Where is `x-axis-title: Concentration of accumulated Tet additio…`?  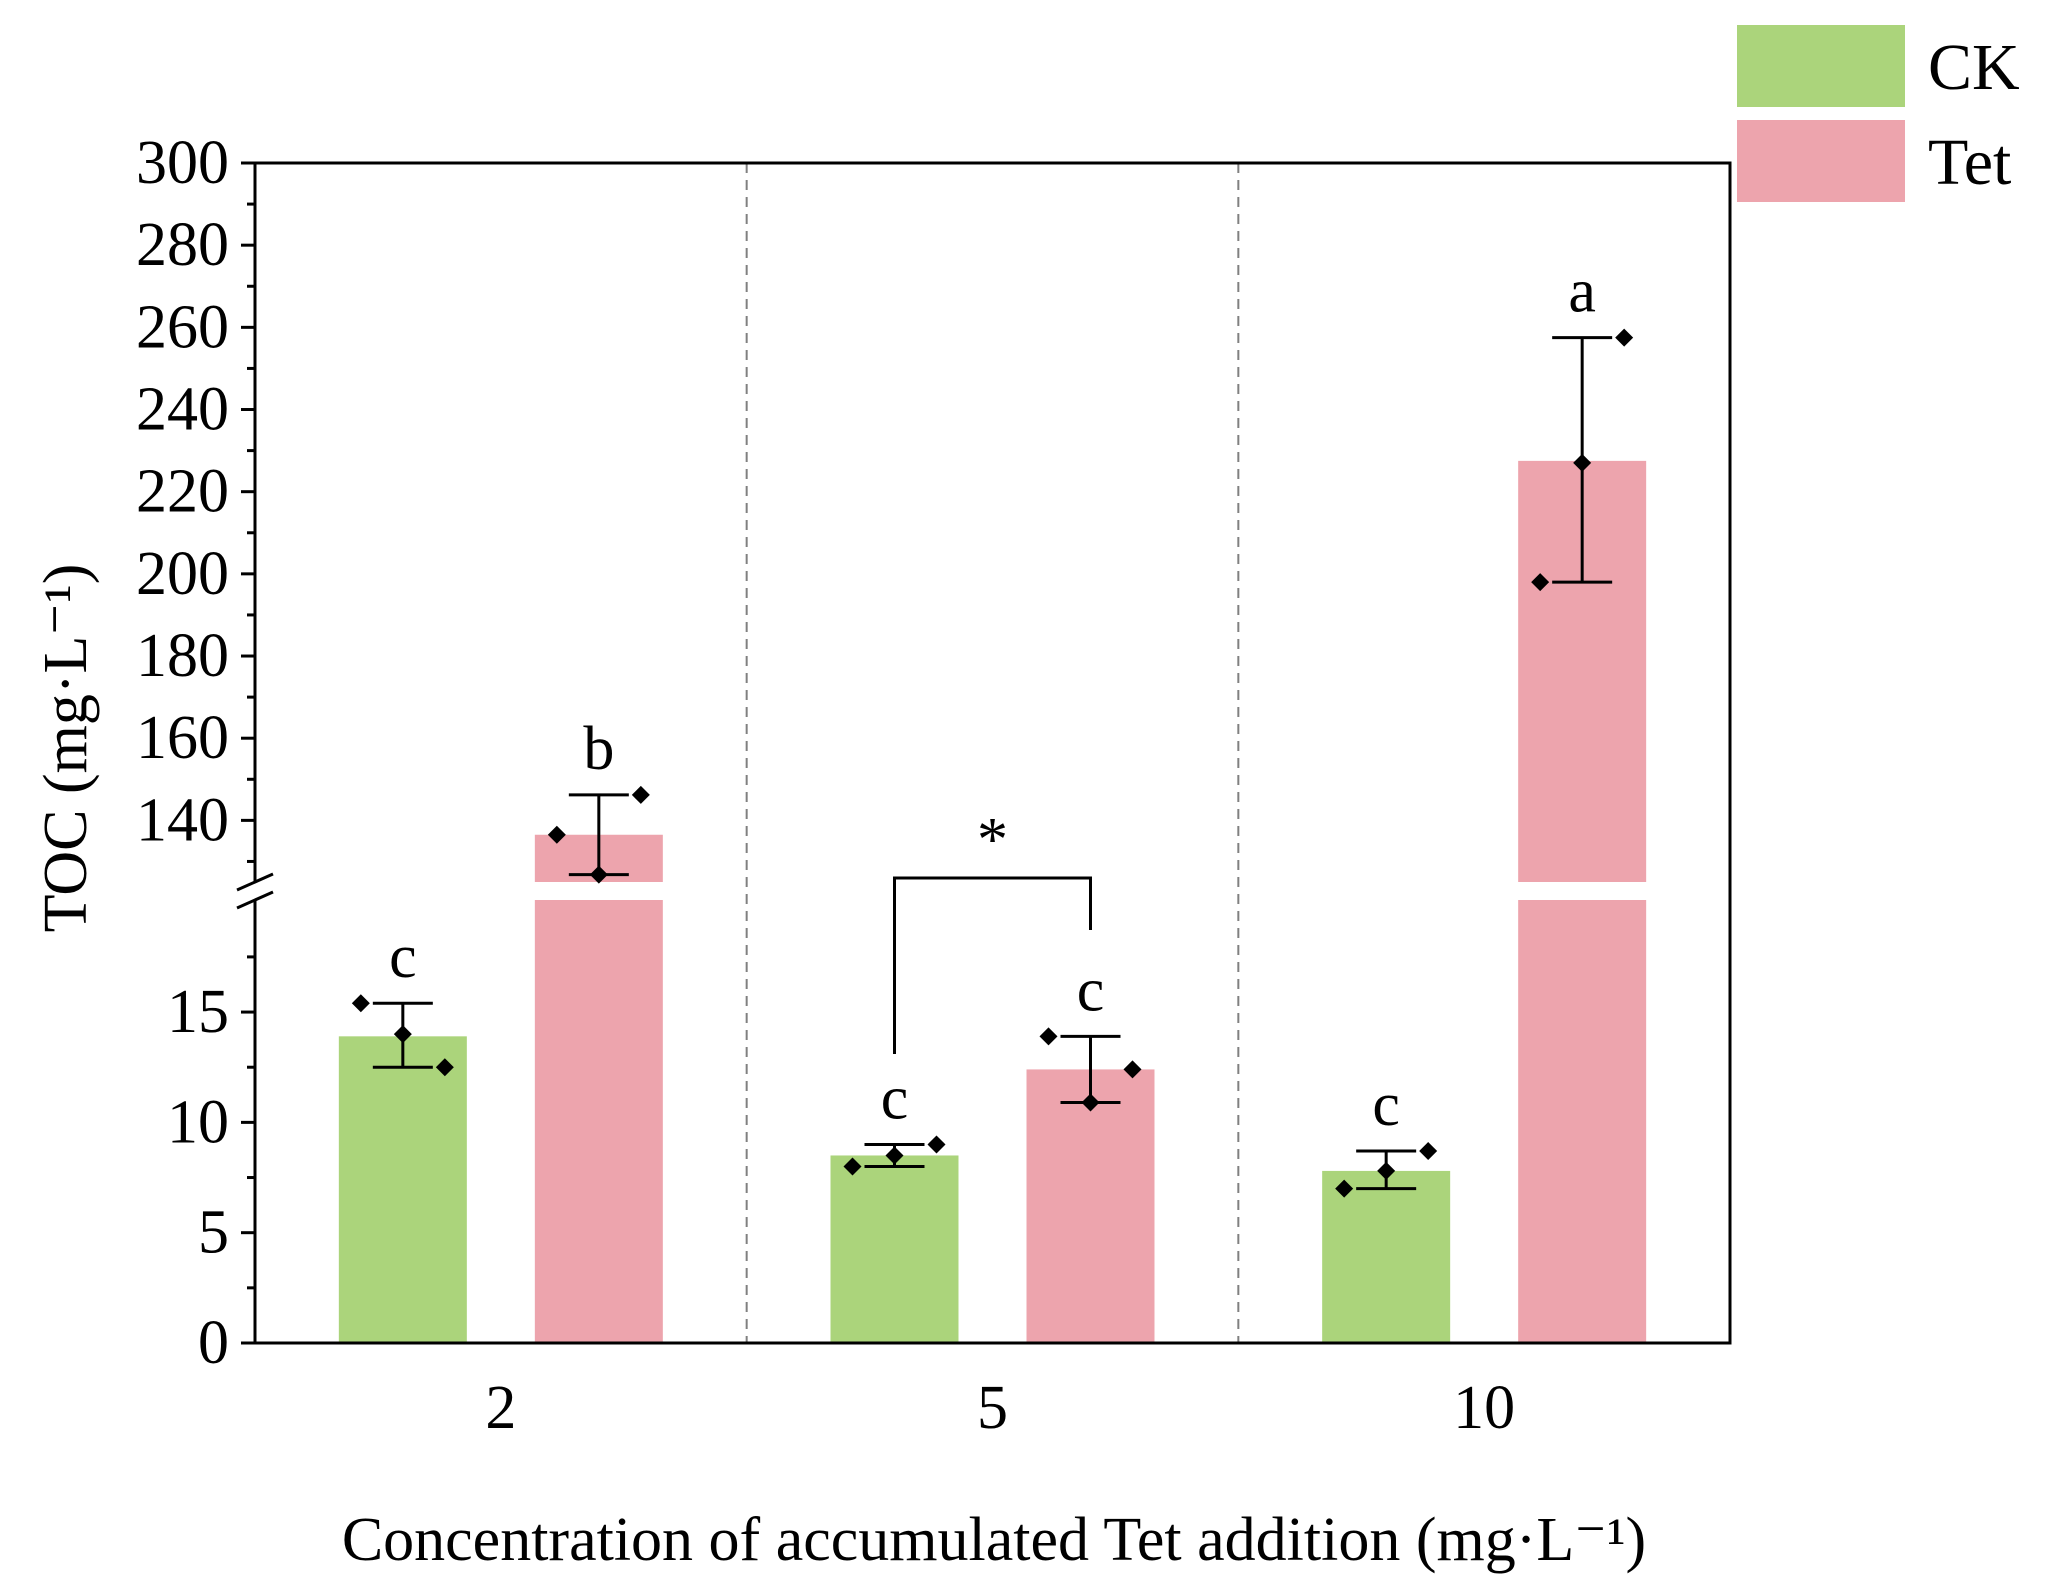
x-axis-title: Concentration of accumulated Tet additio… is located at coordinates (994, 1540).